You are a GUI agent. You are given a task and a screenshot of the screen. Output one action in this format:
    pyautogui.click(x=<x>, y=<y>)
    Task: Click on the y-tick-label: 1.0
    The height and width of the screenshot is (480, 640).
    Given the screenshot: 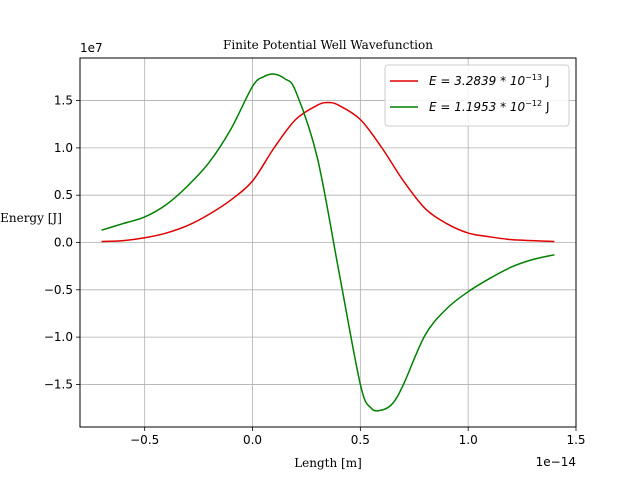 What is the action you would take?
    pyautogui.click(x=63, y=148)
    